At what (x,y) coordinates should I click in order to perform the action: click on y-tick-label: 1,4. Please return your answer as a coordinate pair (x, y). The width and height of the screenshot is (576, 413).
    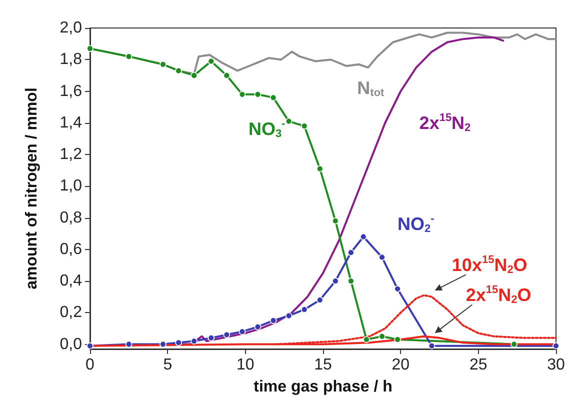
    Looking at the image, I should click on (71, 123).